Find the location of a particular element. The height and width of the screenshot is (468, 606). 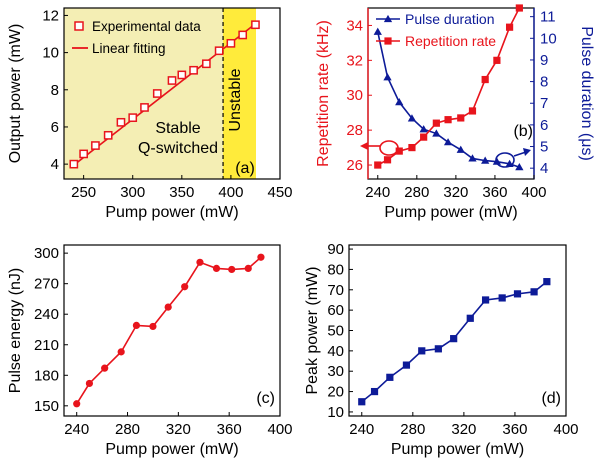

stable-region is located at coordinates (144, 93).